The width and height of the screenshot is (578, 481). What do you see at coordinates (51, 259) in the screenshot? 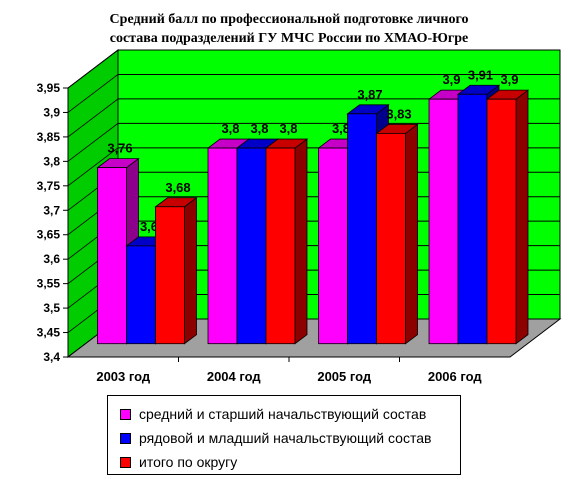
I see `y-tick-label: 3,6` at bounding box center [51, 259].